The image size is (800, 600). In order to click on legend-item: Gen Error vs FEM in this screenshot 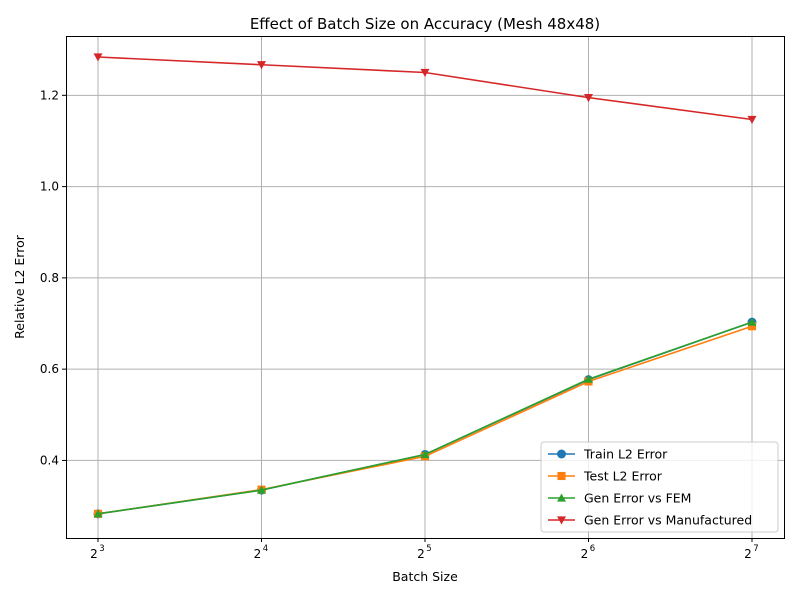, I will do `click(619, 498)`.